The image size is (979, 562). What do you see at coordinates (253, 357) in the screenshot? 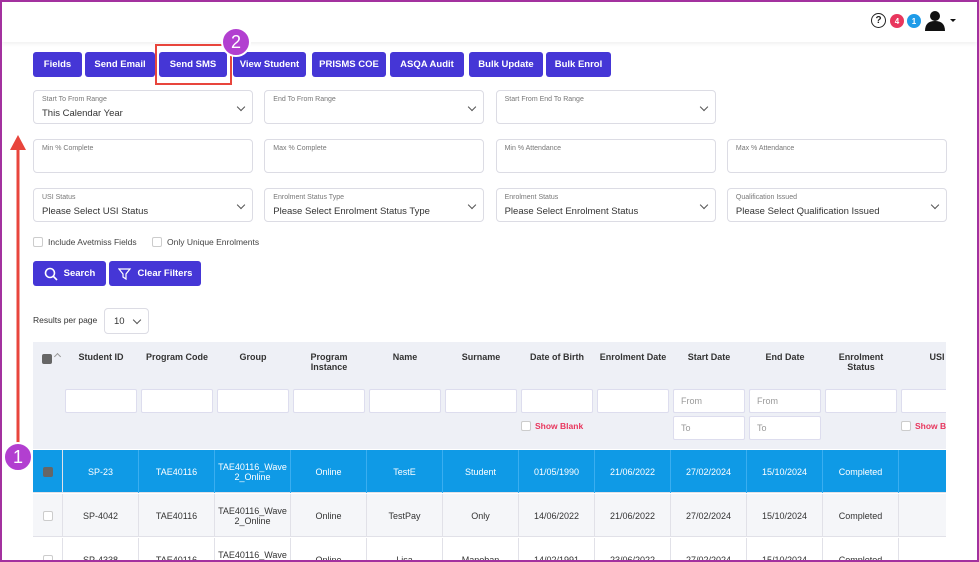
I see `column-header: Group` at bounding box center [253, 357].